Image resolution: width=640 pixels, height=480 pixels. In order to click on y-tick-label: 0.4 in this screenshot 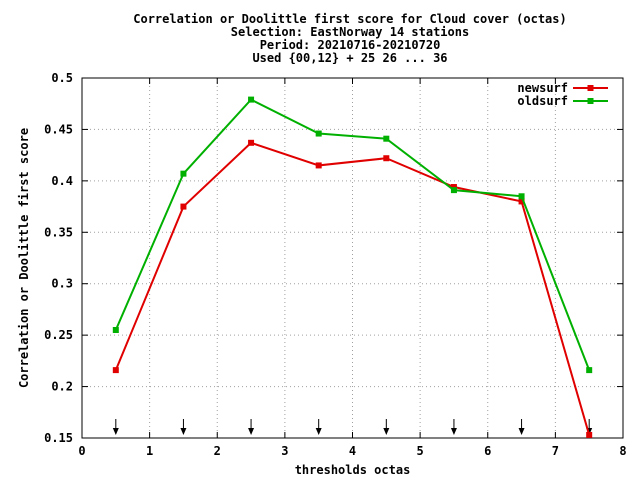, I will do `click(62, 181)`.